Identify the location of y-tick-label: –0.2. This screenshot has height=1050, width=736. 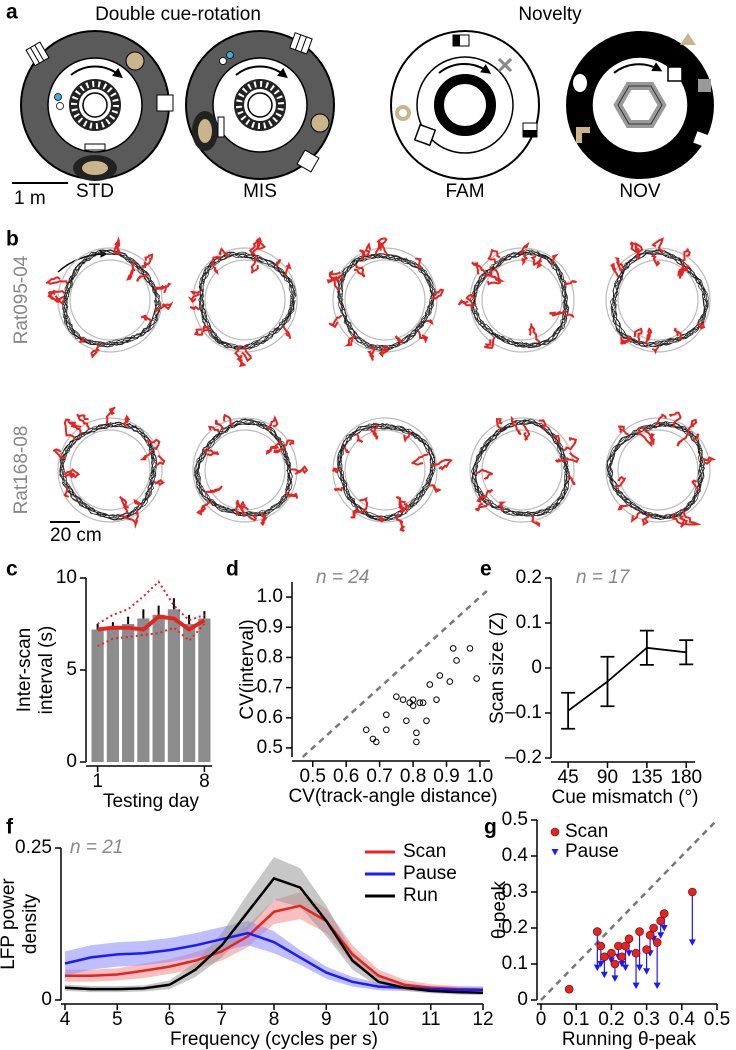
(523, 757).